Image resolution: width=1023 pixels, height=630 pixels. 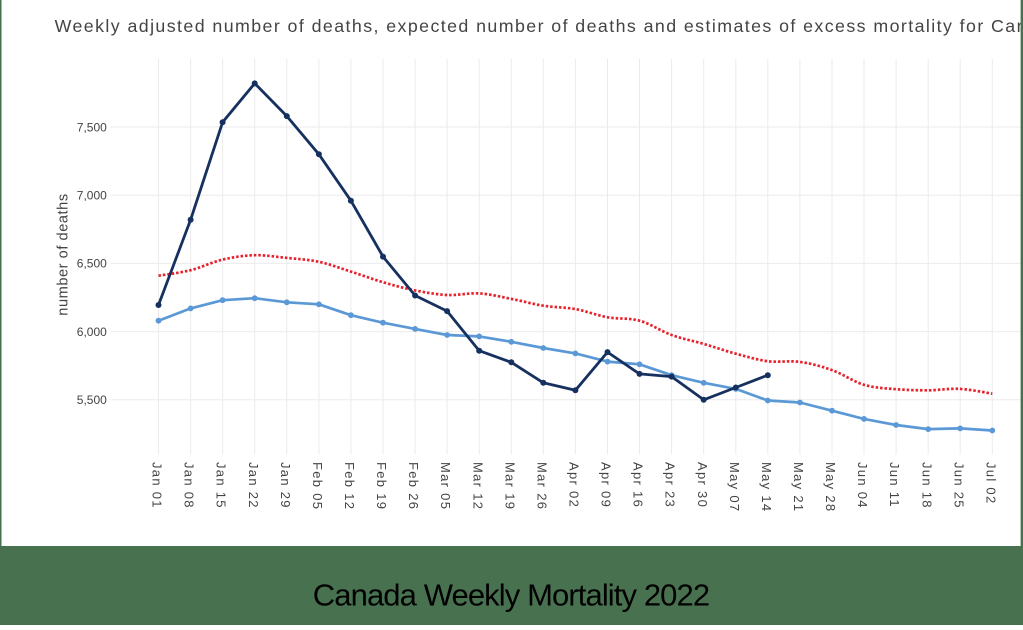 I want to click on svg-text: Mar 05, so click(x=445, y=486).